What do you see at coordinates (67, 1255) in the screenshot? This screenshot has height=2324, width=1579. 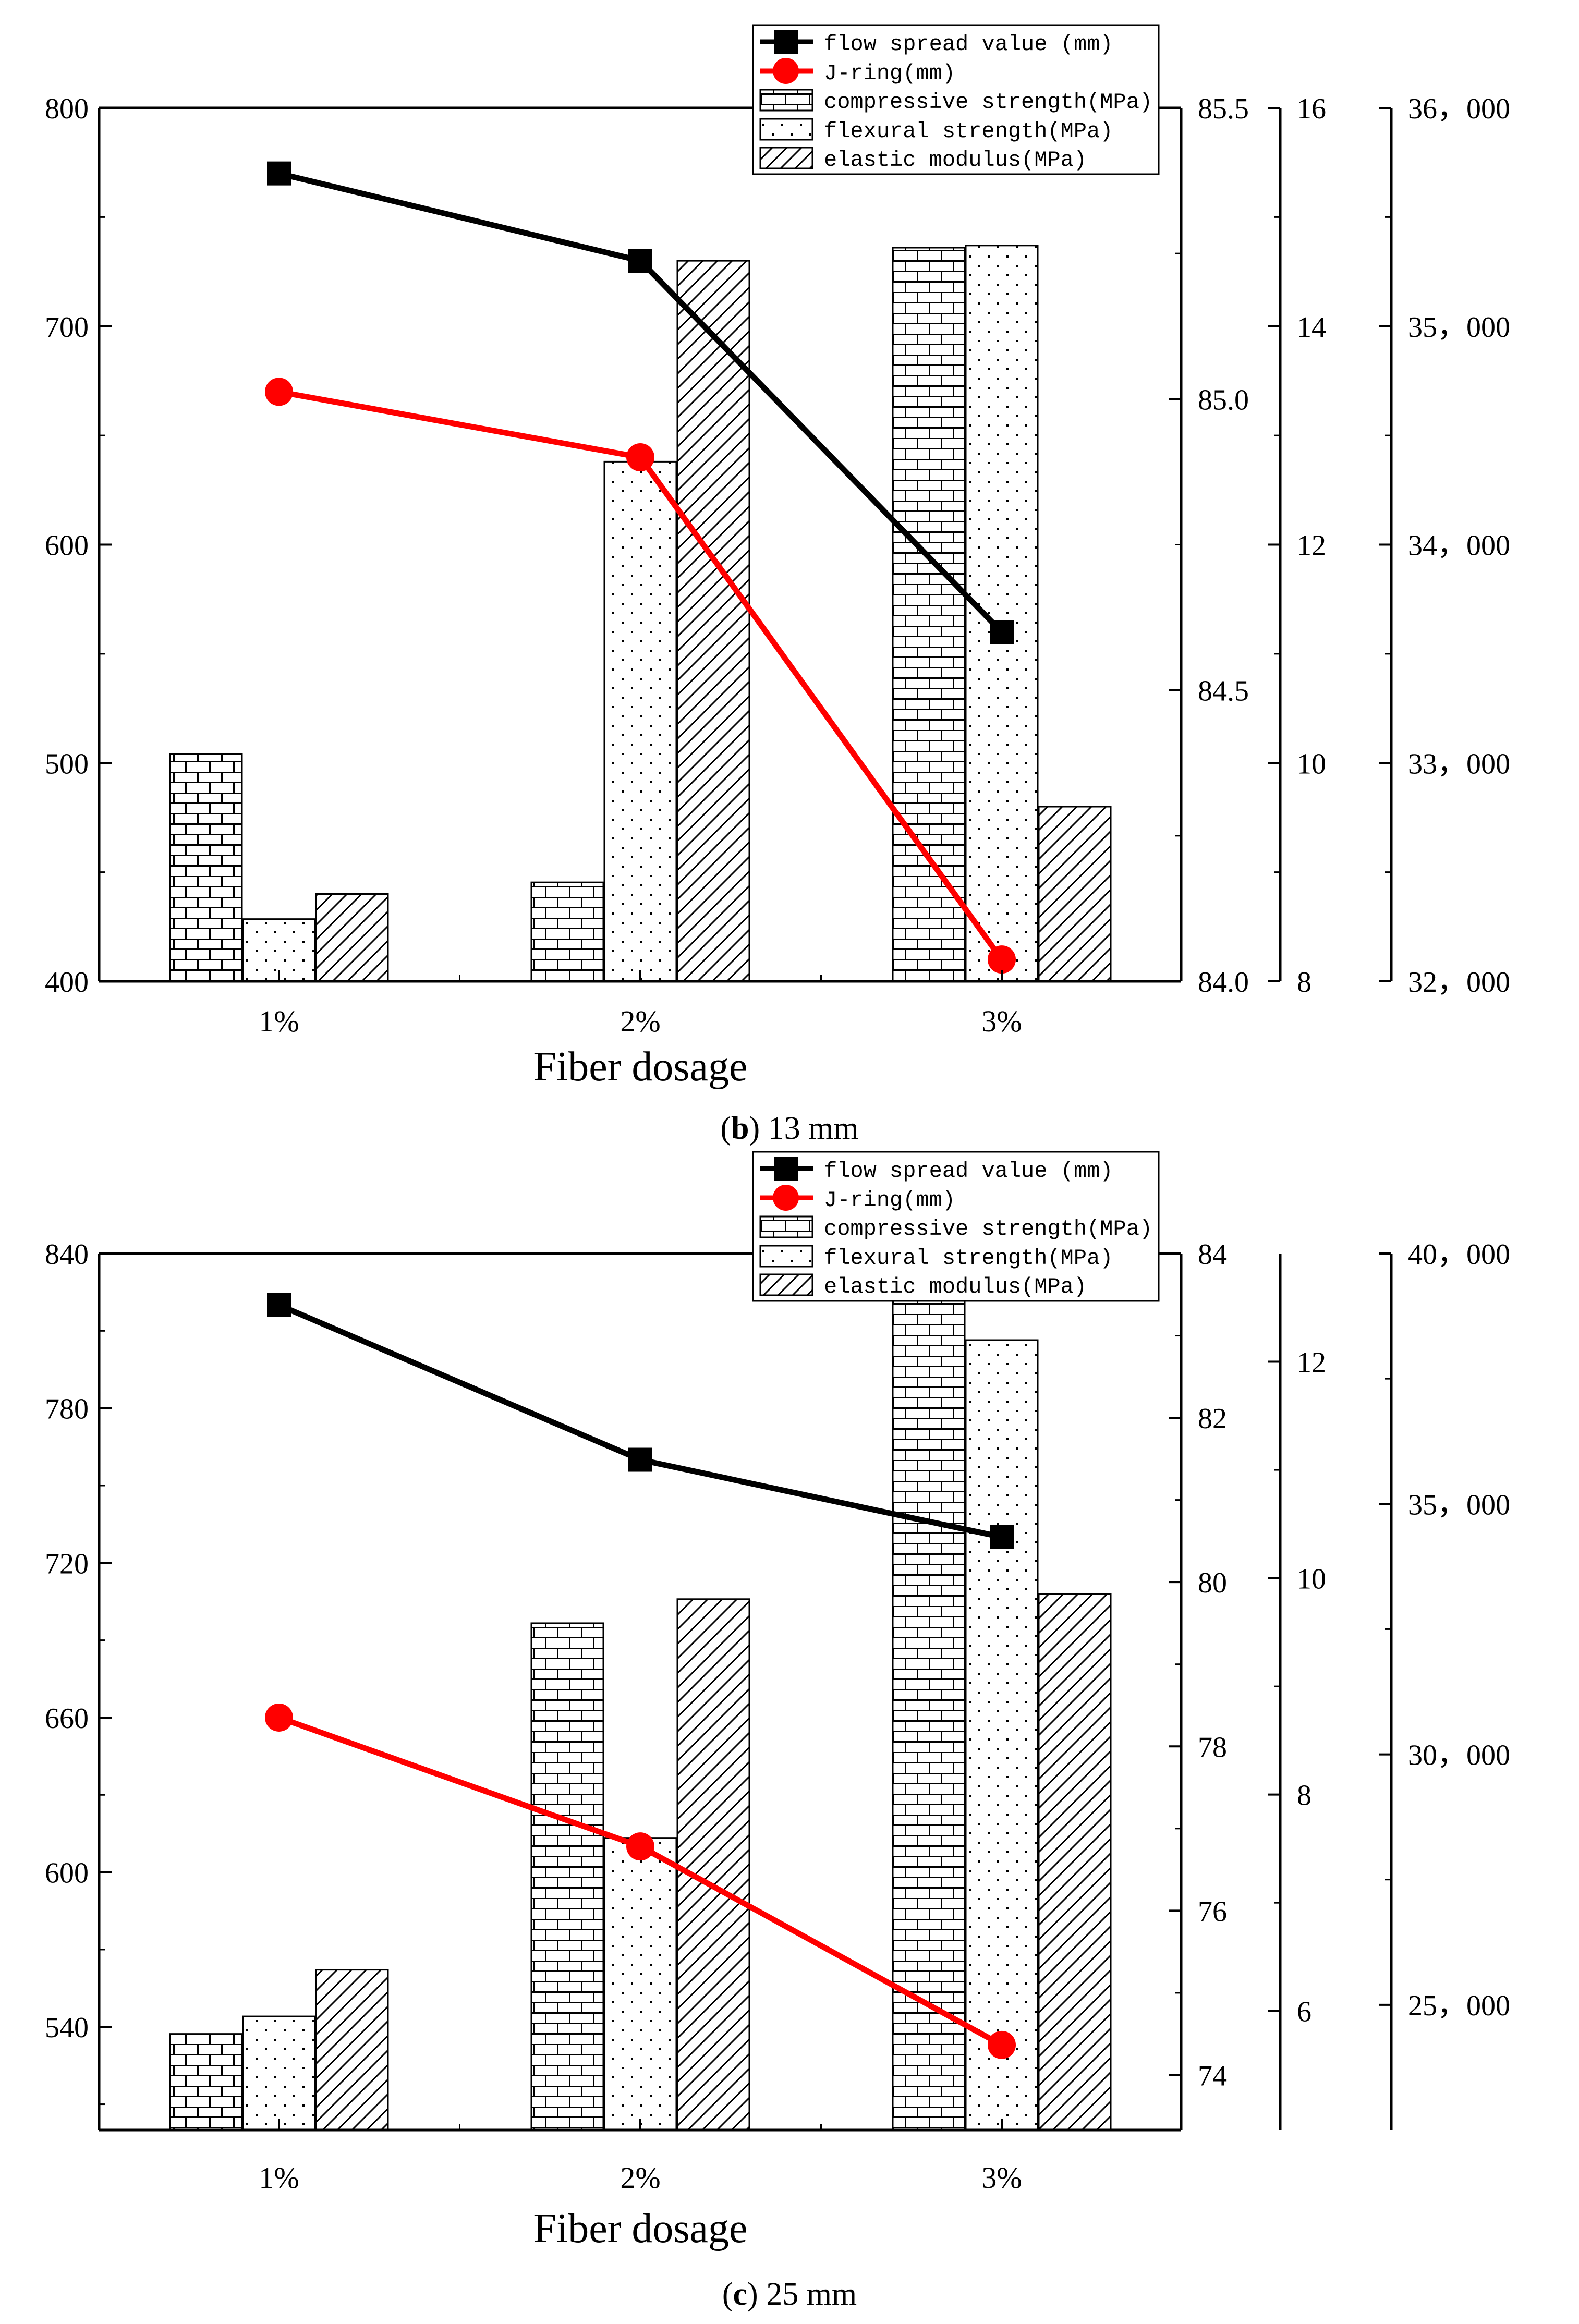 I see `left-tick-label: 840` at bounding box center [67, 1255].